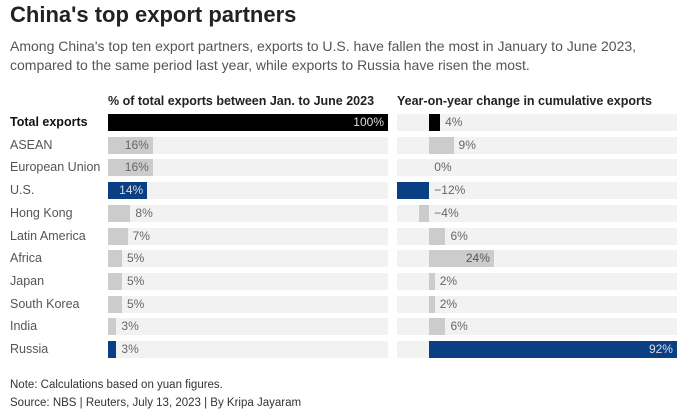  Describe the element at coordinates (153, 14) in the screenshot. I see `chart-title: China's top export partners` at that location.